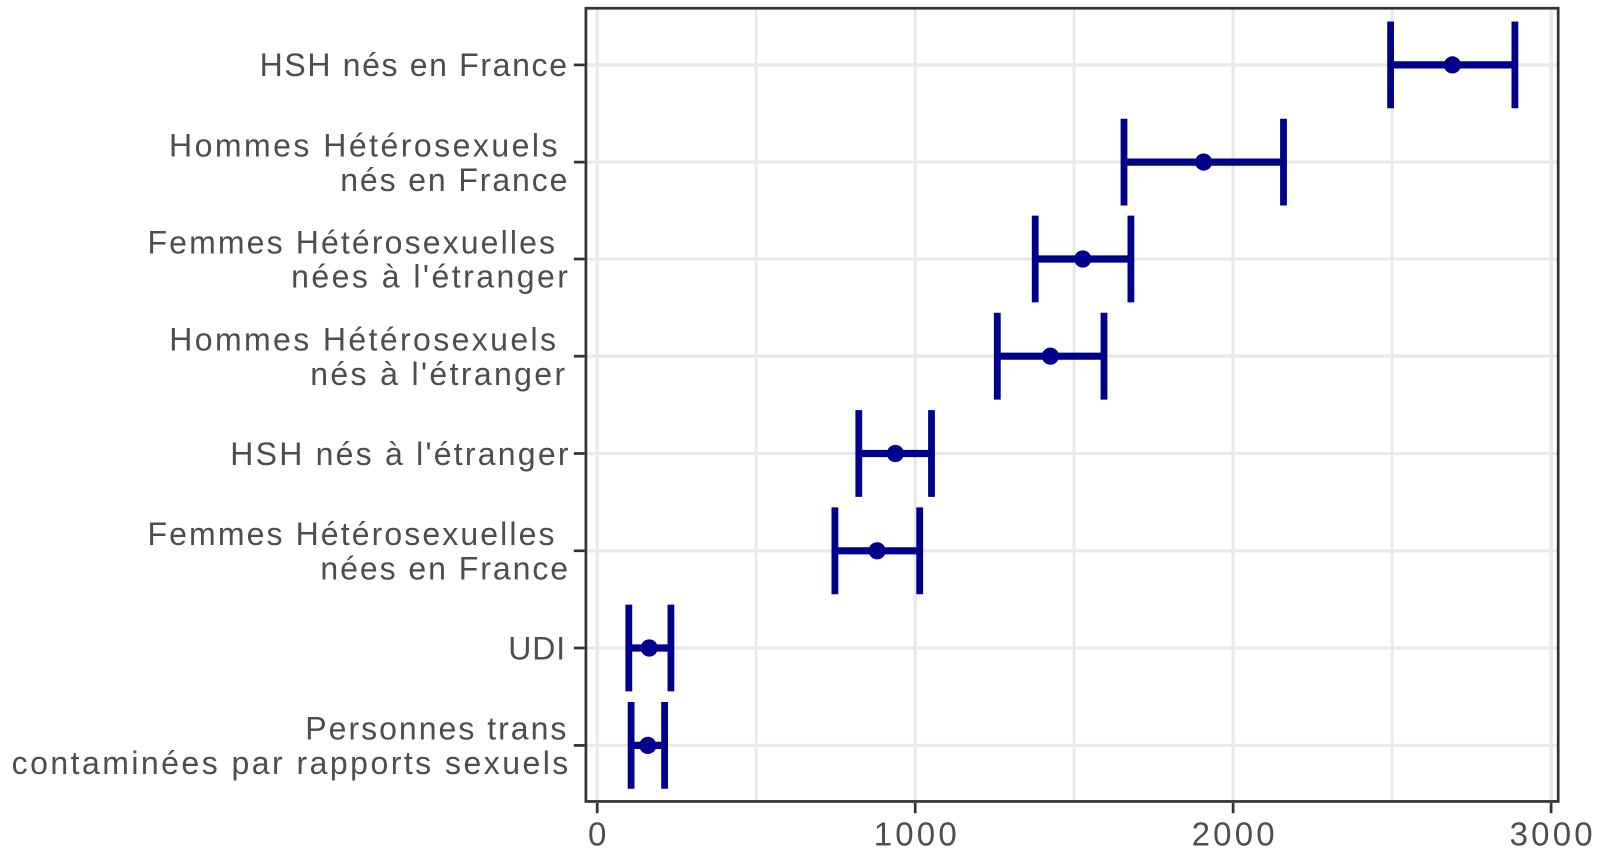 This screenshot has height=852, width=1604. What do you see at coordinates (444, 568) in the screenshot?
I see `svg-text: nées en France` at bounding box center [444, 568].